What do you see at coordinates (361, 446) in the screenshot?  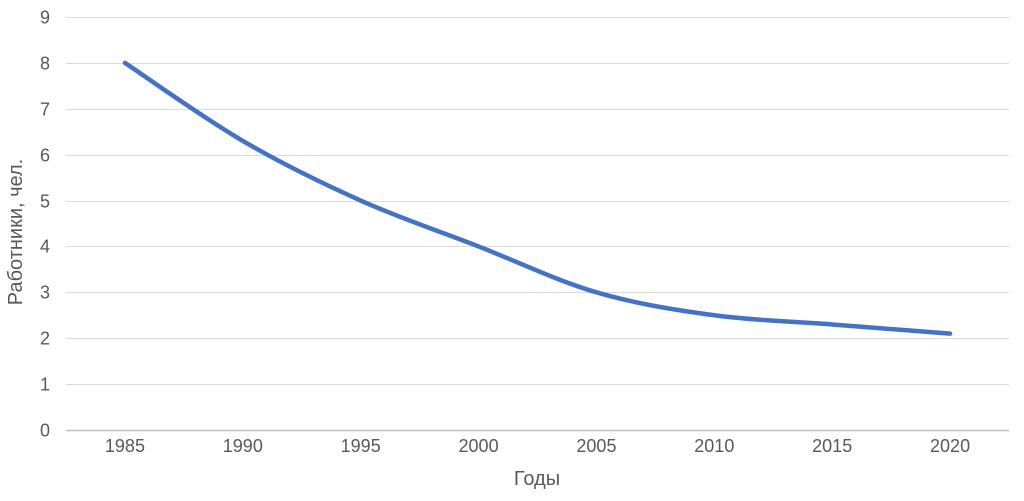 I see `x-tick-label: 1995` at bounding box center [361, 446].